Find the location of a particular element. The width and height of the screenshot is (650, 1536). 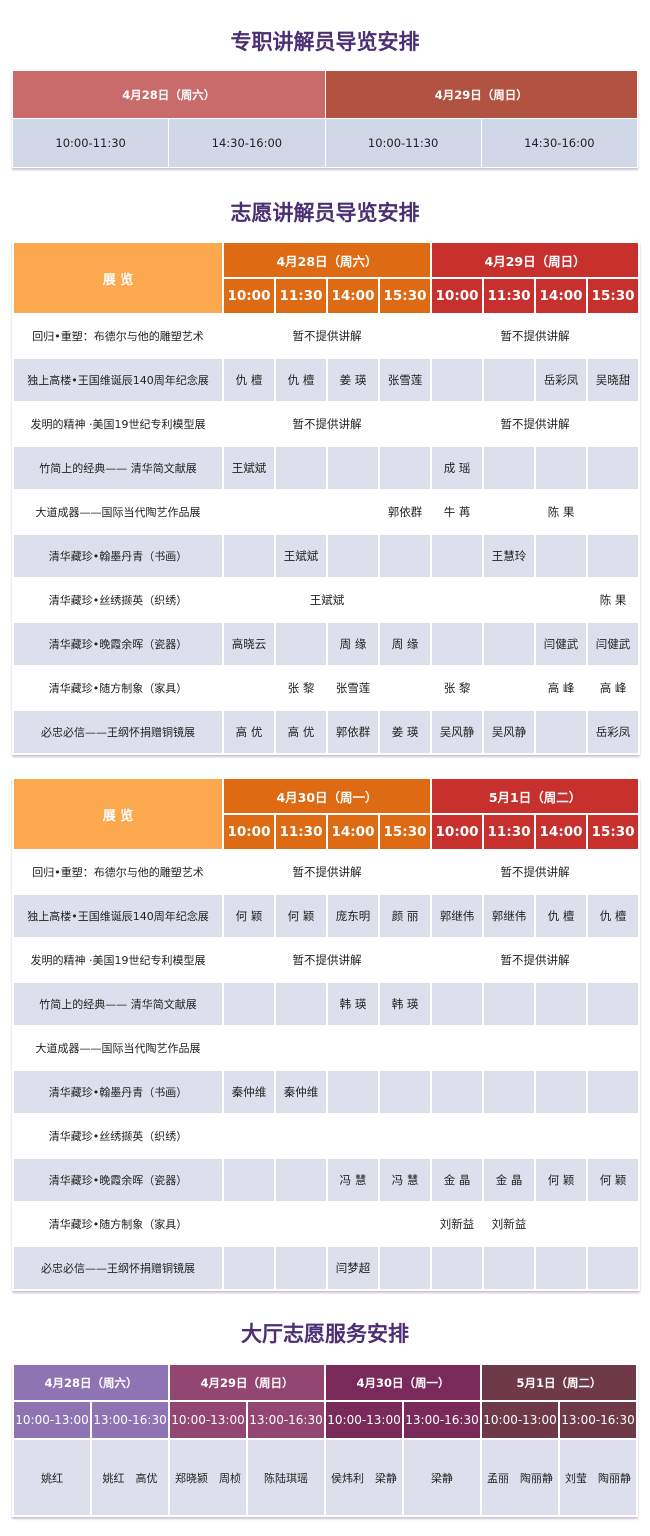

guide-cell: 吴晓甜 is located at coordinates (613, 380).